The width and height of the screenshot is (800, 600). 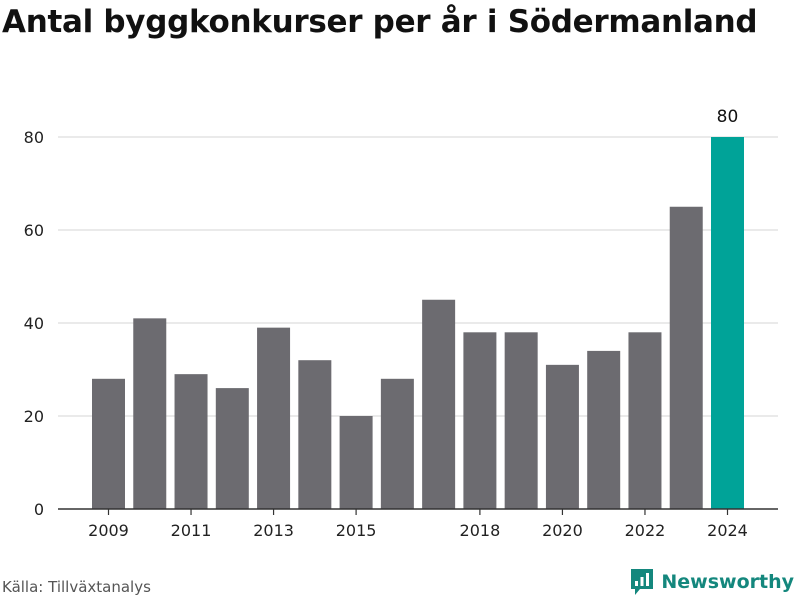 What do you see at coordinates (727, 530) in the screenshot?
I see `x-tick-label: 2024` at bounding box center [727, 530].